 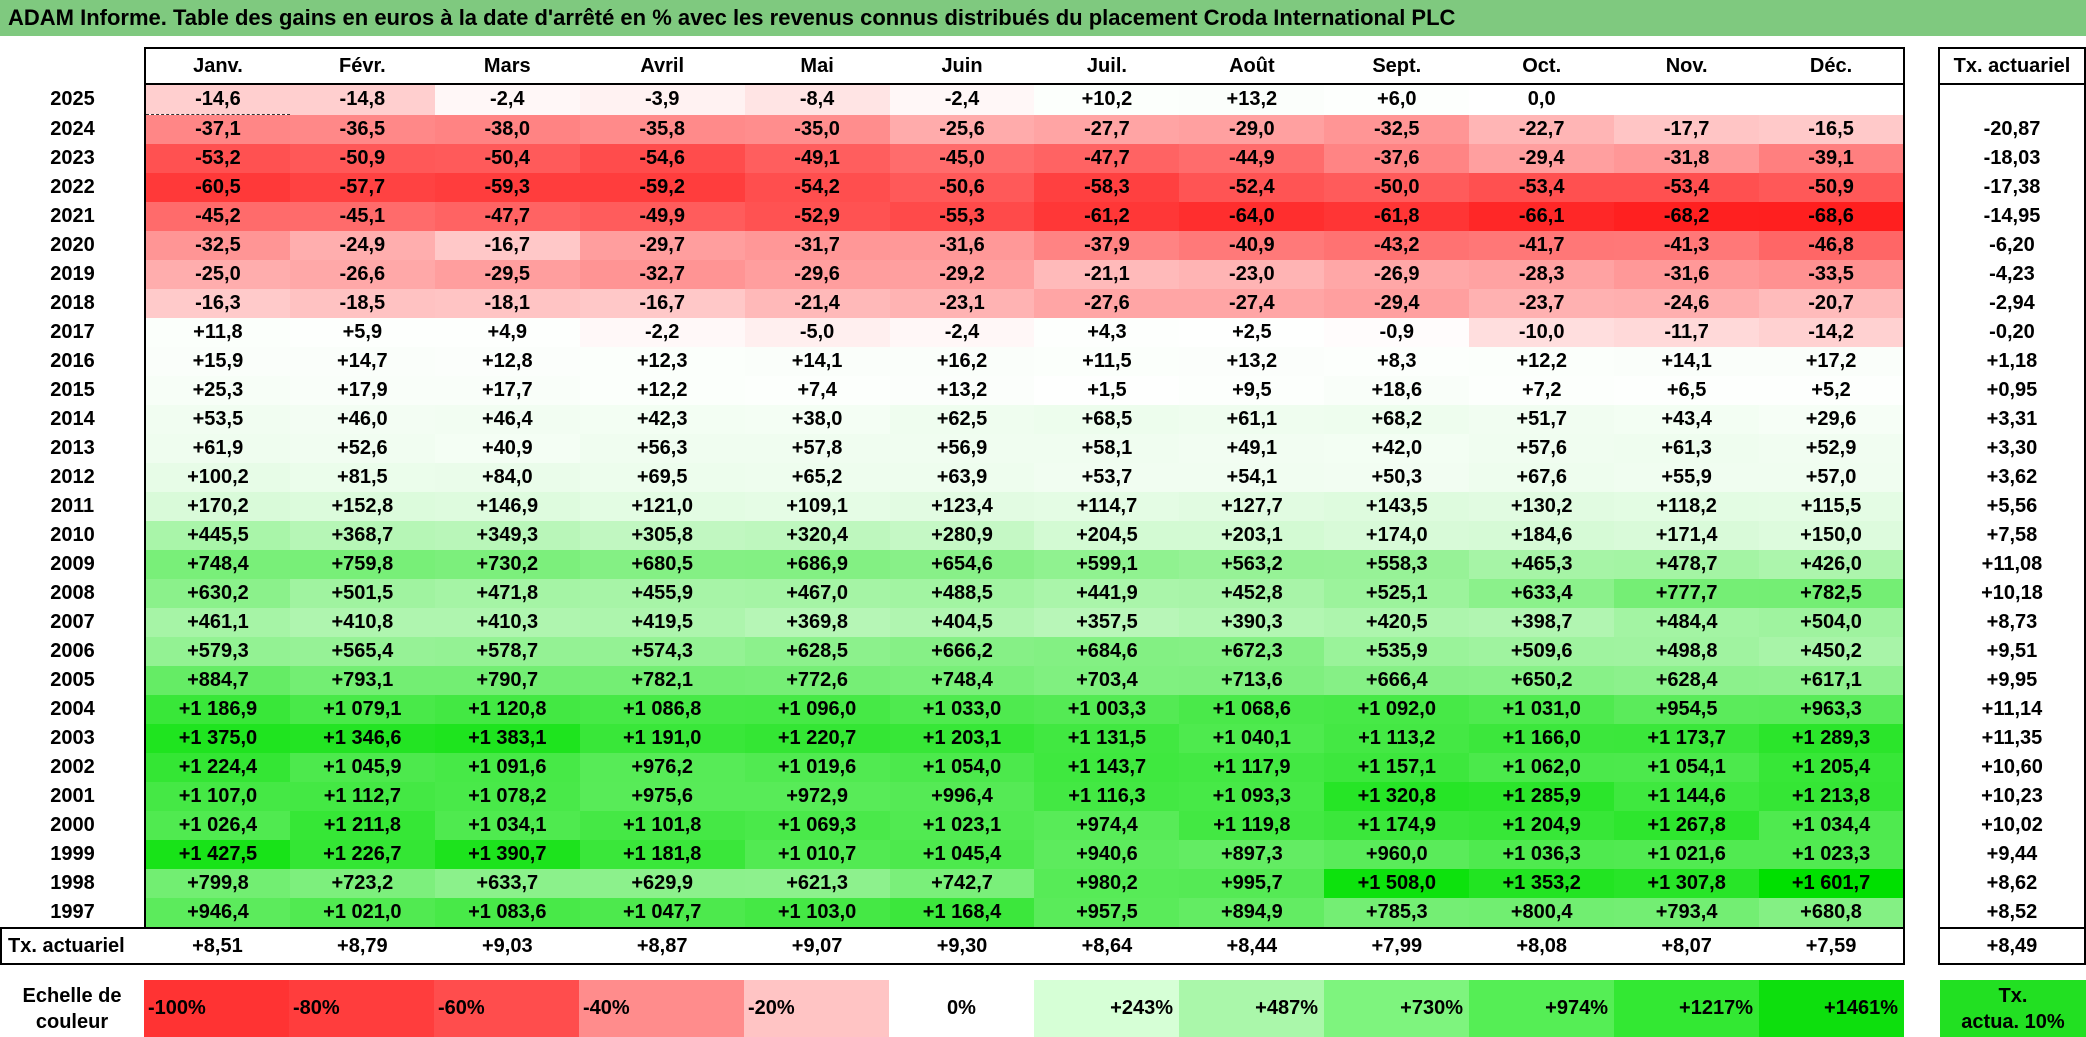 I want to click on gain-cell: +12,2, so click(x=1542, y=361).